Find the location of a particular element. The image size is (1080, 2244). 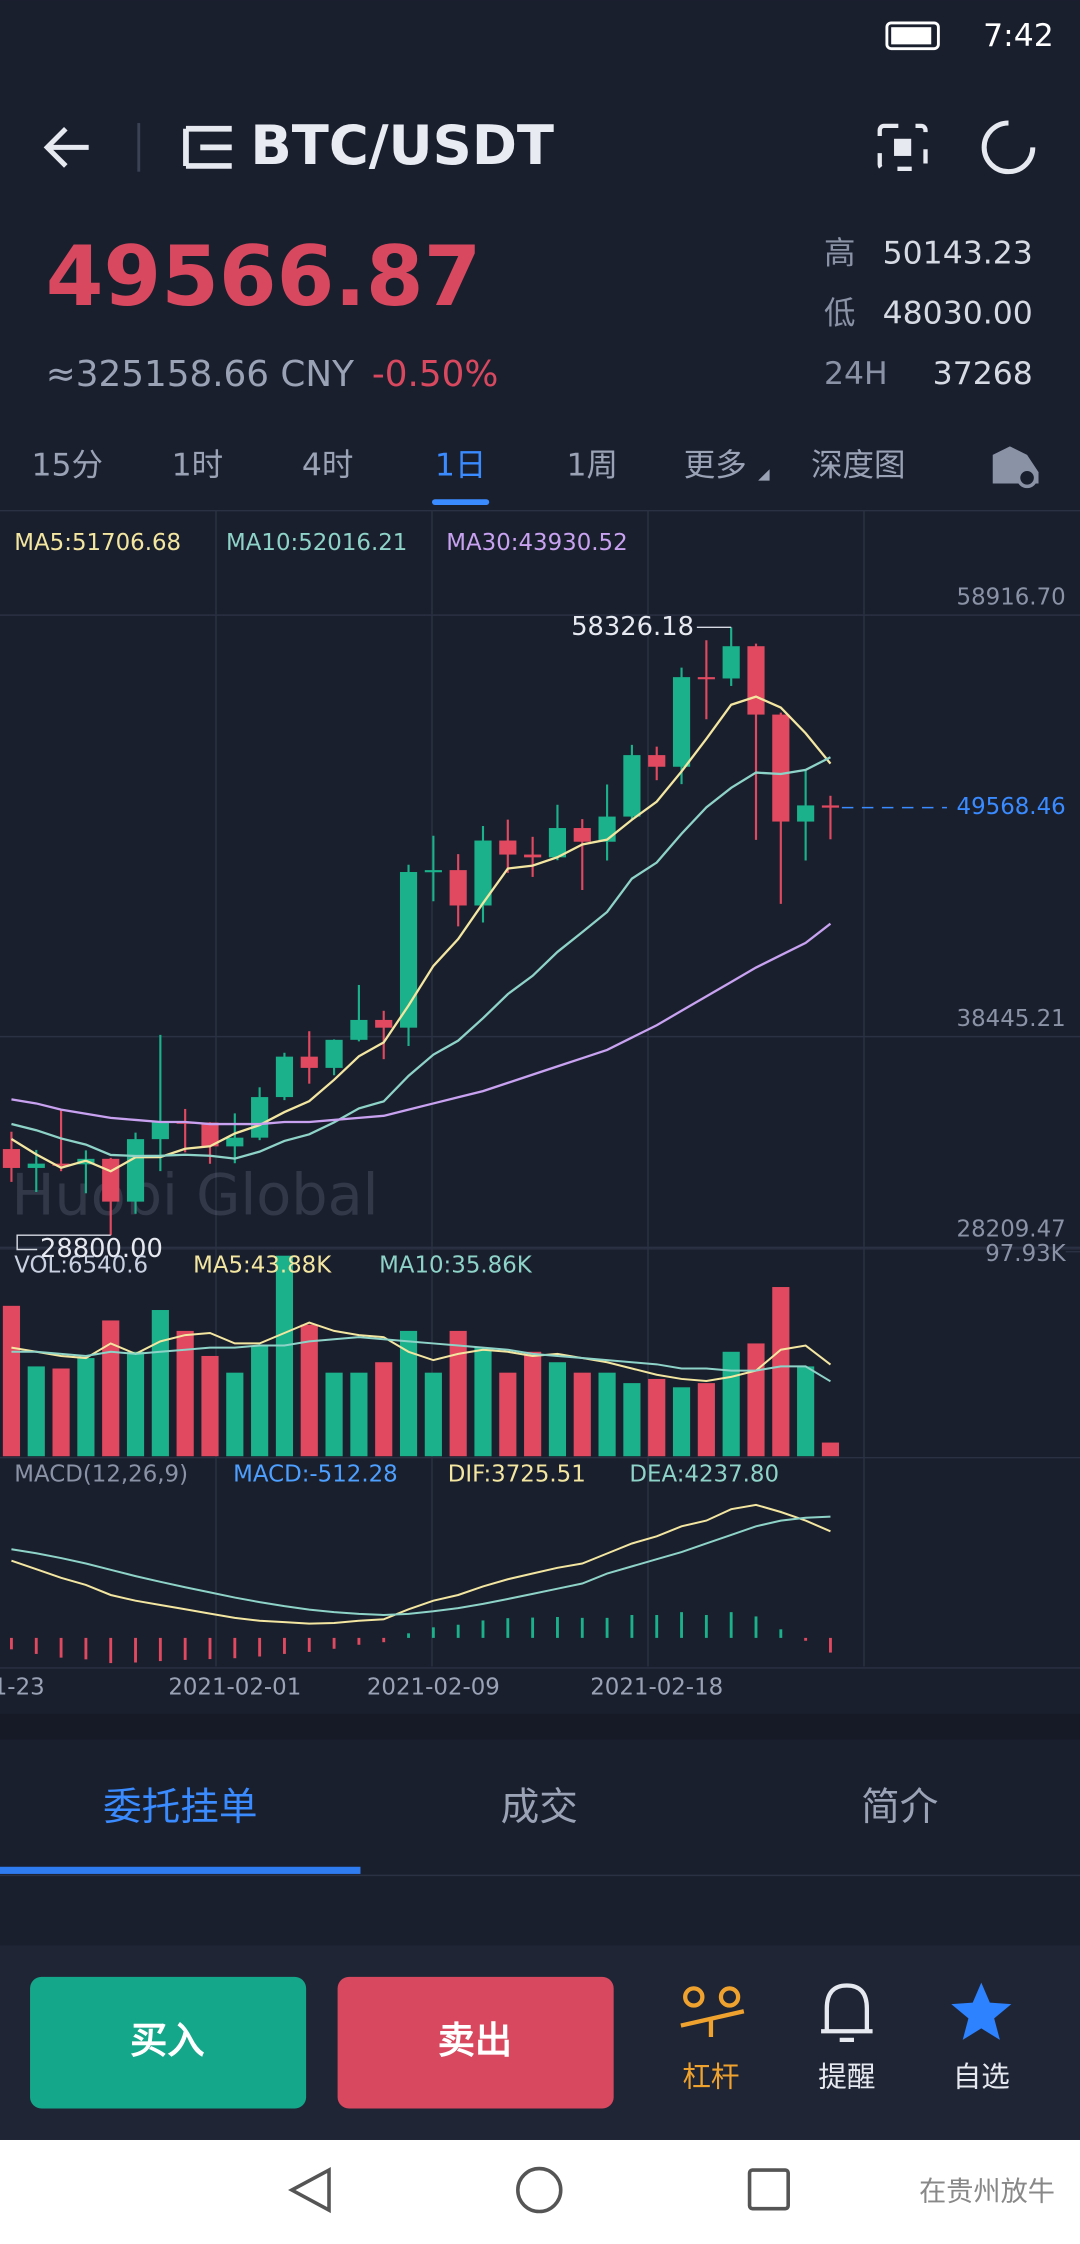

alert-button: 提醒 is located at coordinates (846, 2038).